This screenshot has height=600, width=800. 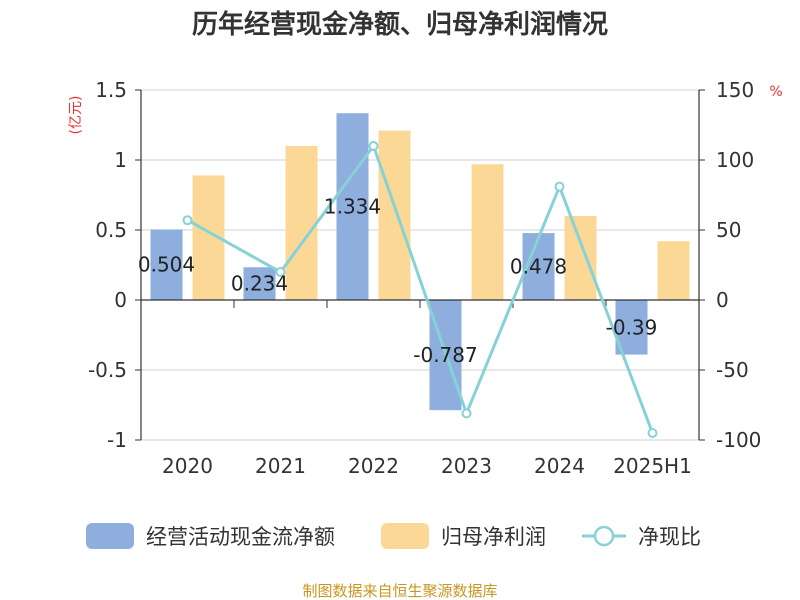 What do you see at coordinates (76, 115) in the screenshot?
I see `left-axis-unit: (亿元)` at bounding box center [76, 115].